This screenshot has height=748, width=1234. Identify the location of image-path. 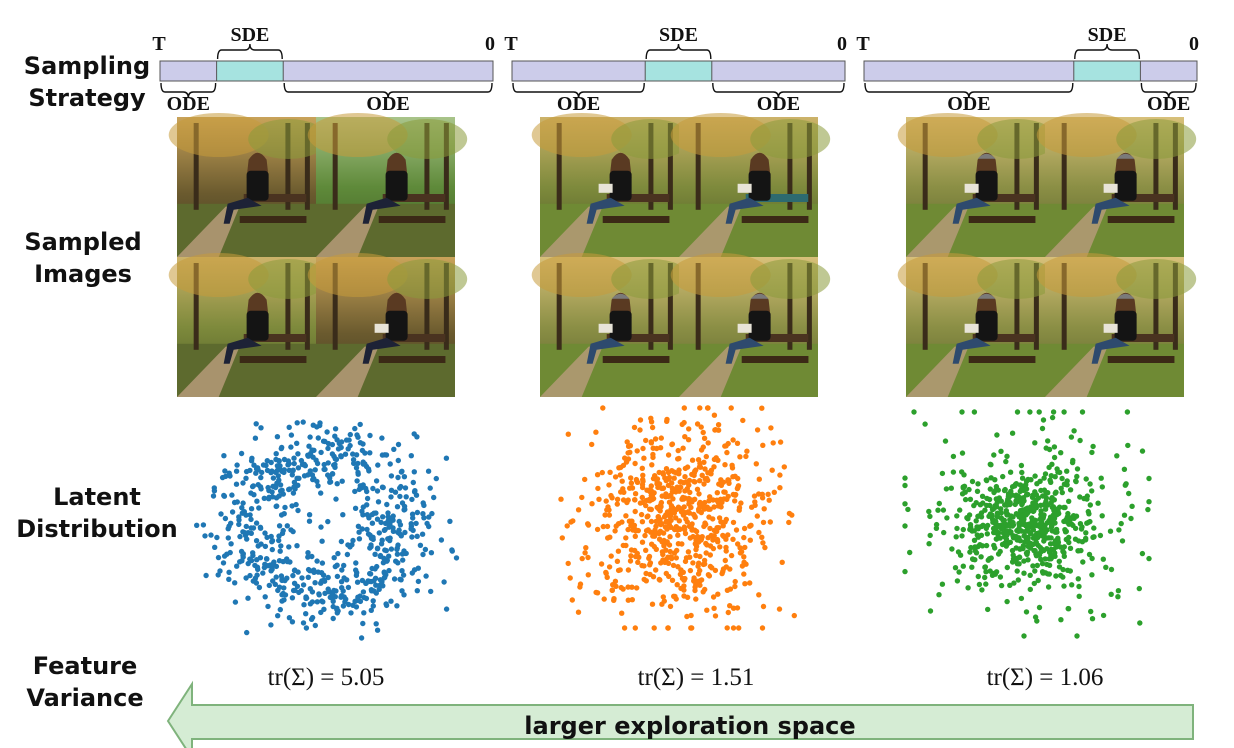
(710, 371).